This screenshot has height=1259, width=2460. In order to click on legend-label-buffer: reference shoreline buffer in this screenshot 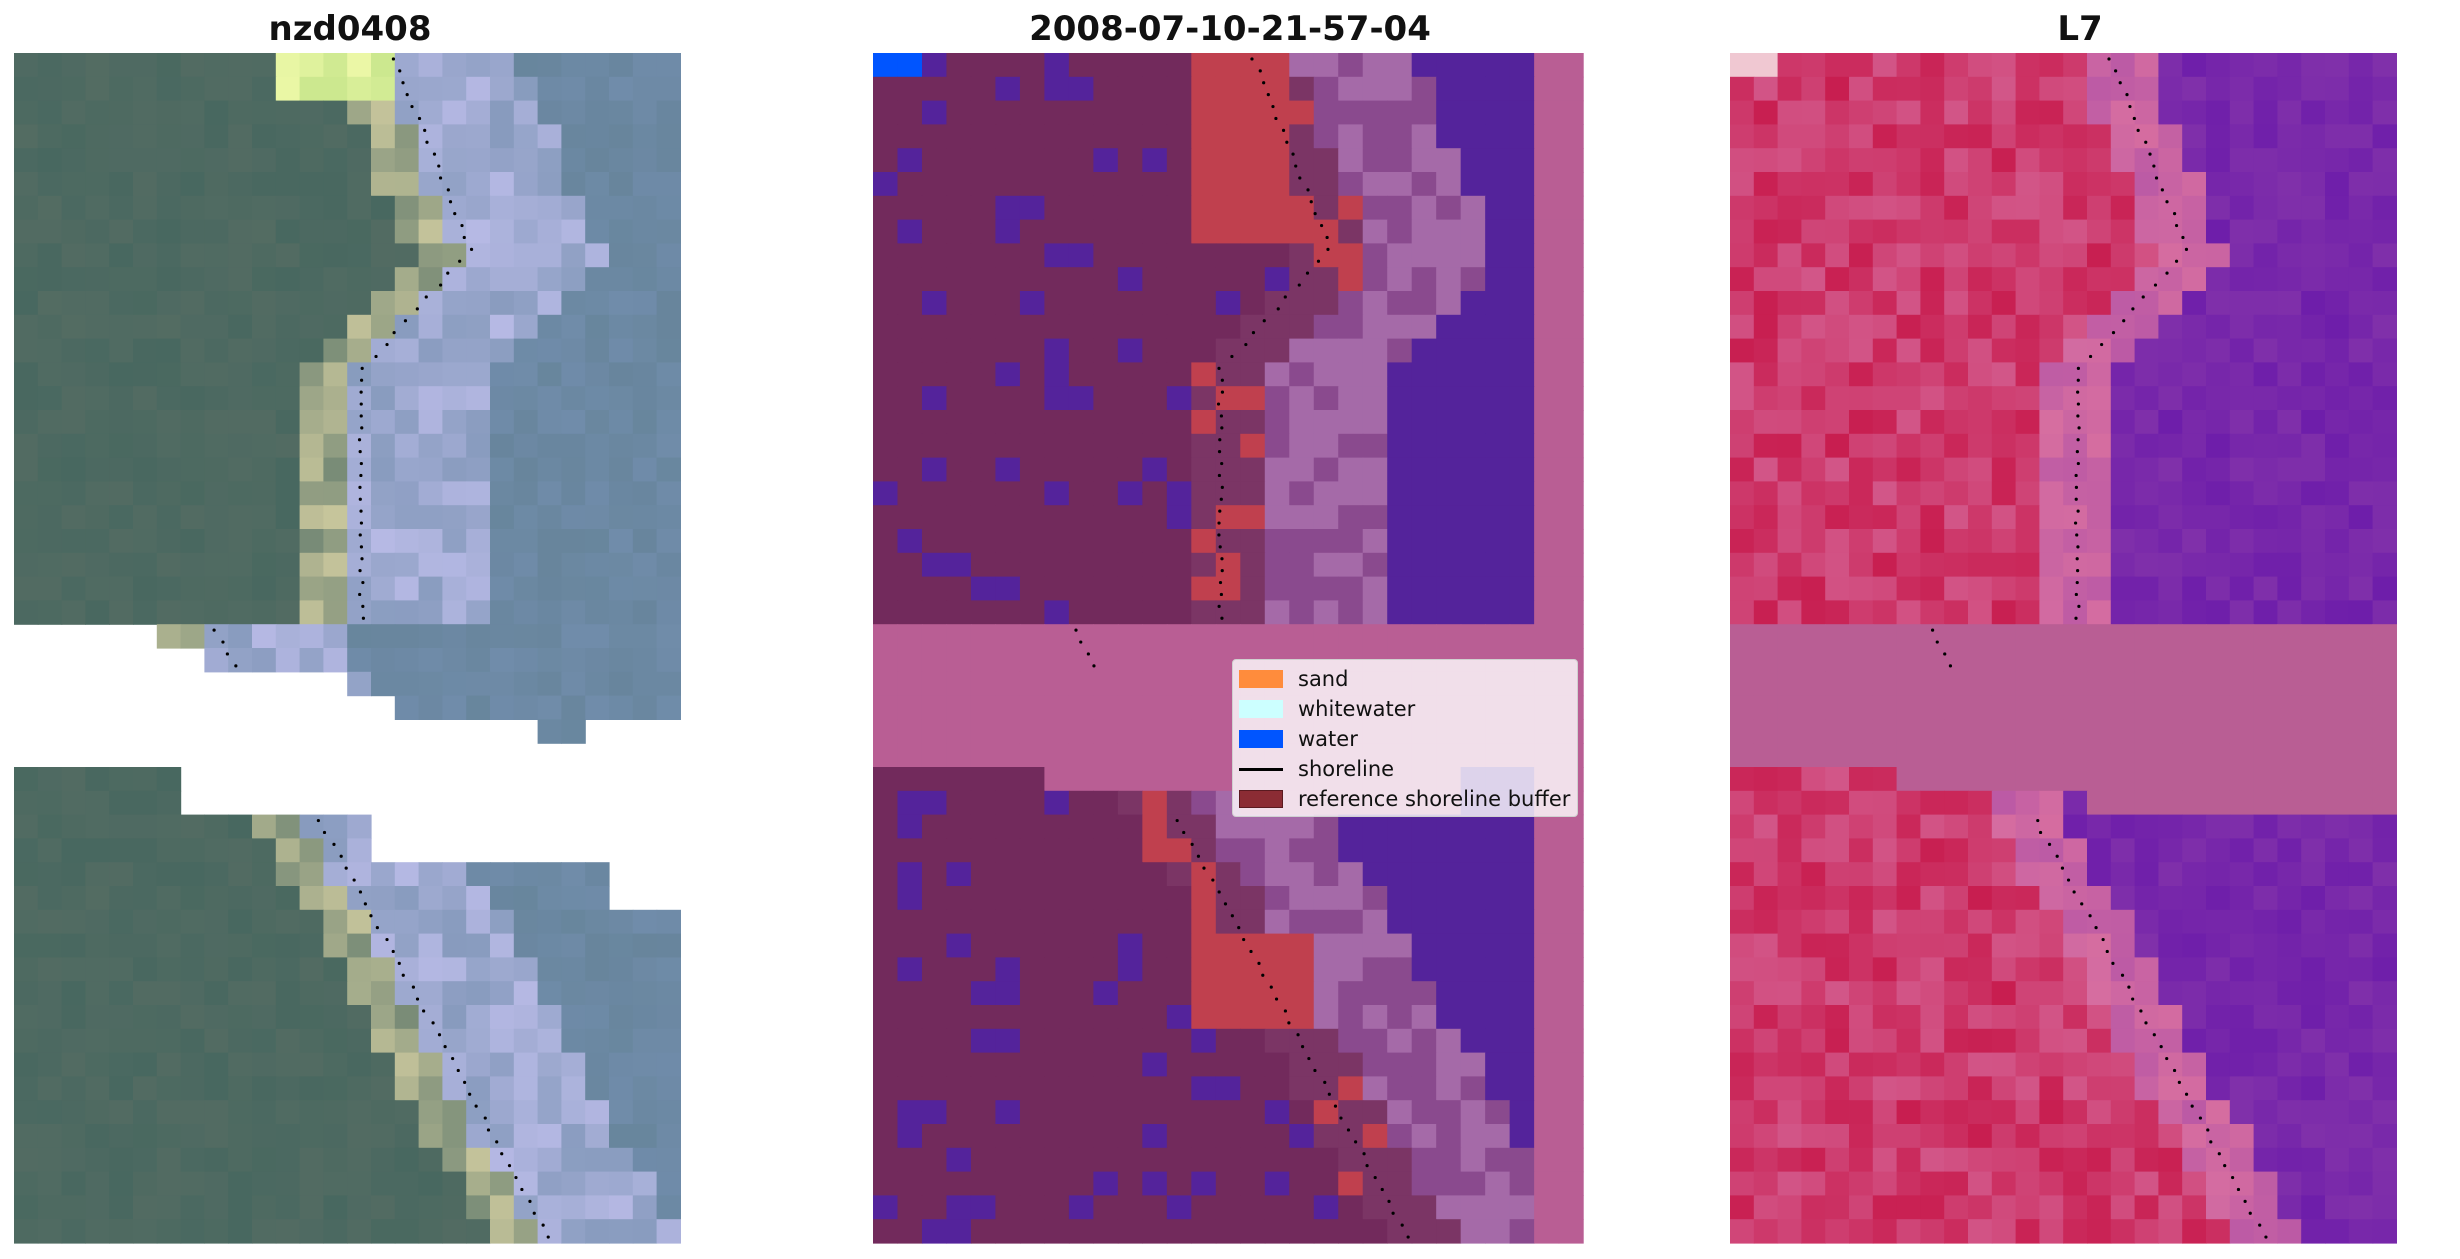, I will do `click(1434, 799)`.